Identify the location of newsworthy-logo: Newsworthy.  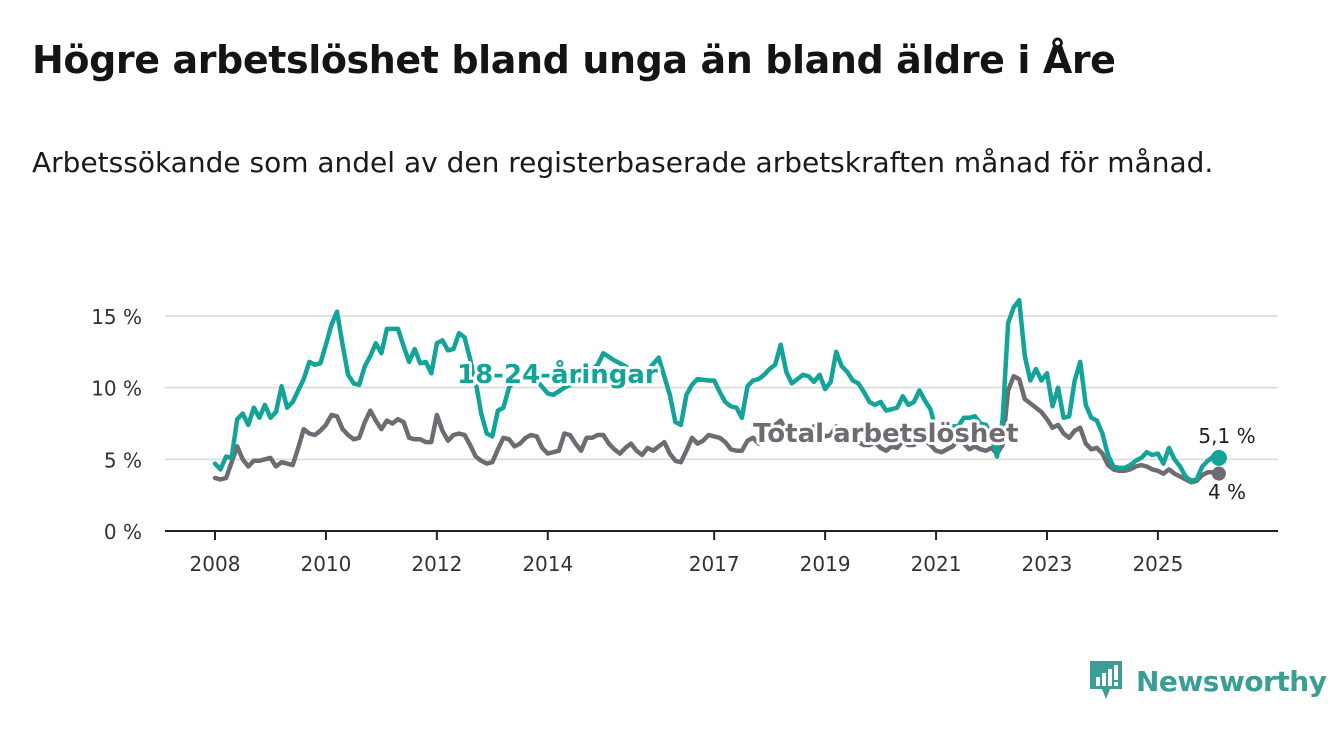
(1207, 681).